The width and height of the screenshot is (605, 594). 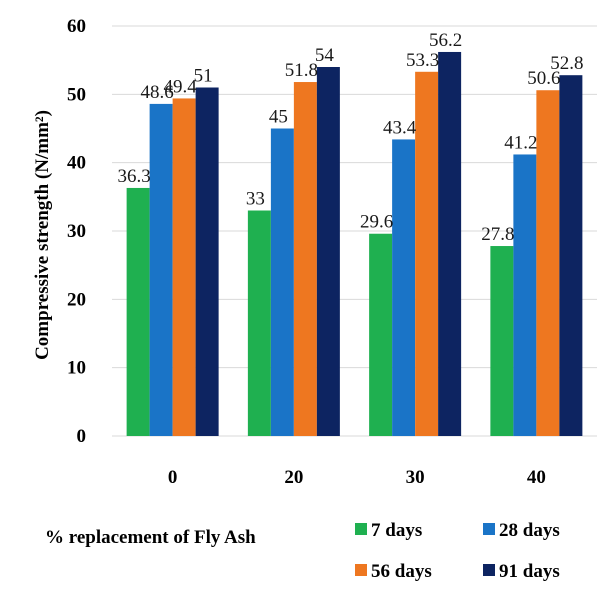 What do you see at coordinates (401, 571) in the screenshot?
I see `legend-label: 56 days` at bounding box center [401, 571].